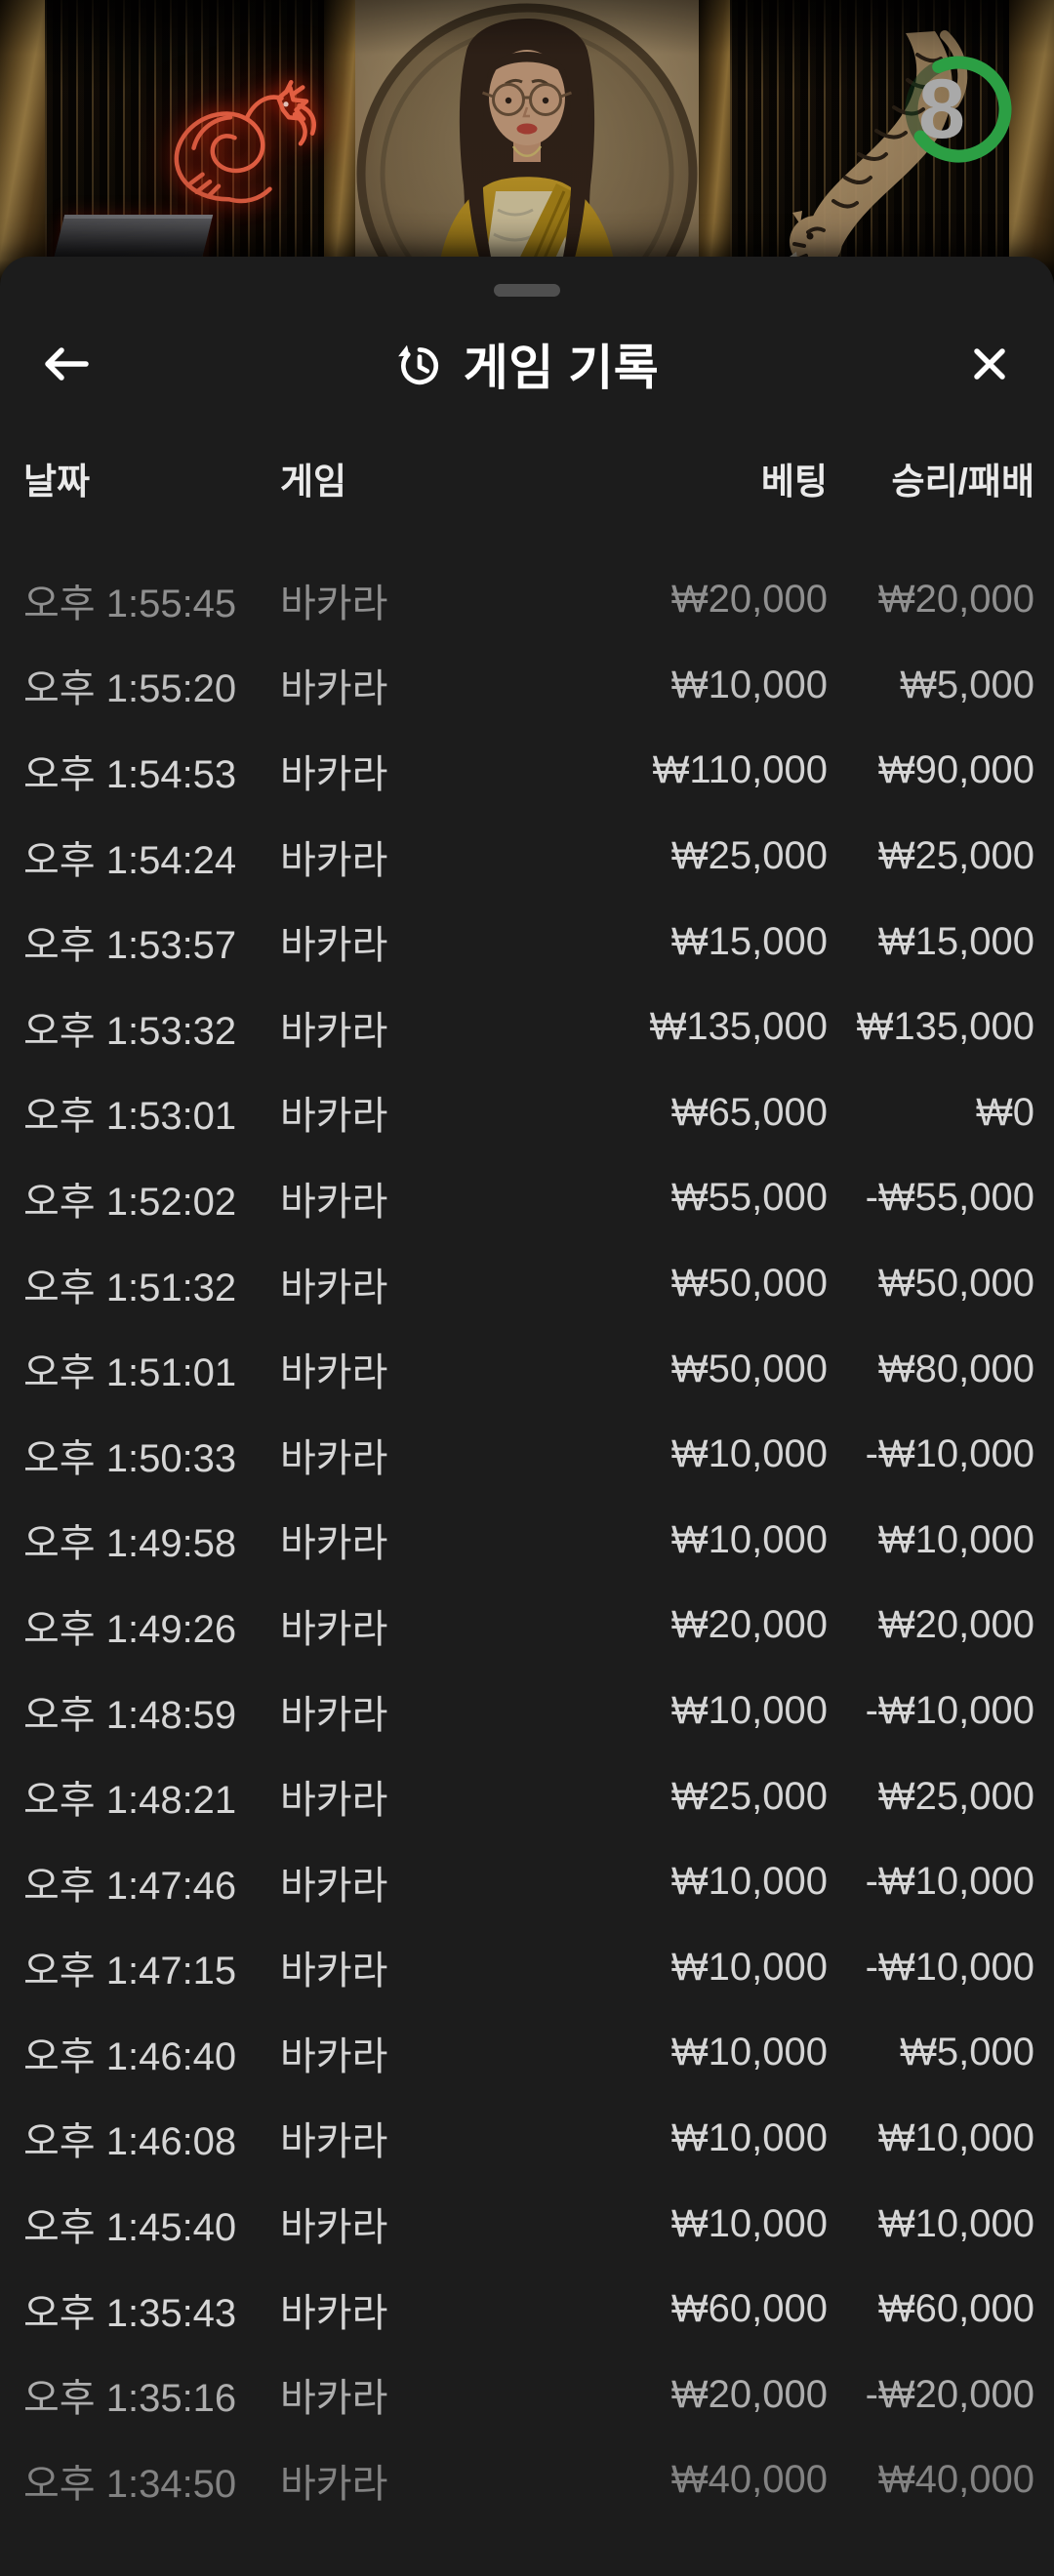 The height and width of the screenshot is (2576, 1054). What do you see at coordinates (22, 151) in the screenshot?
I see `left-gold-pillar` at bounding box center [22, 151].